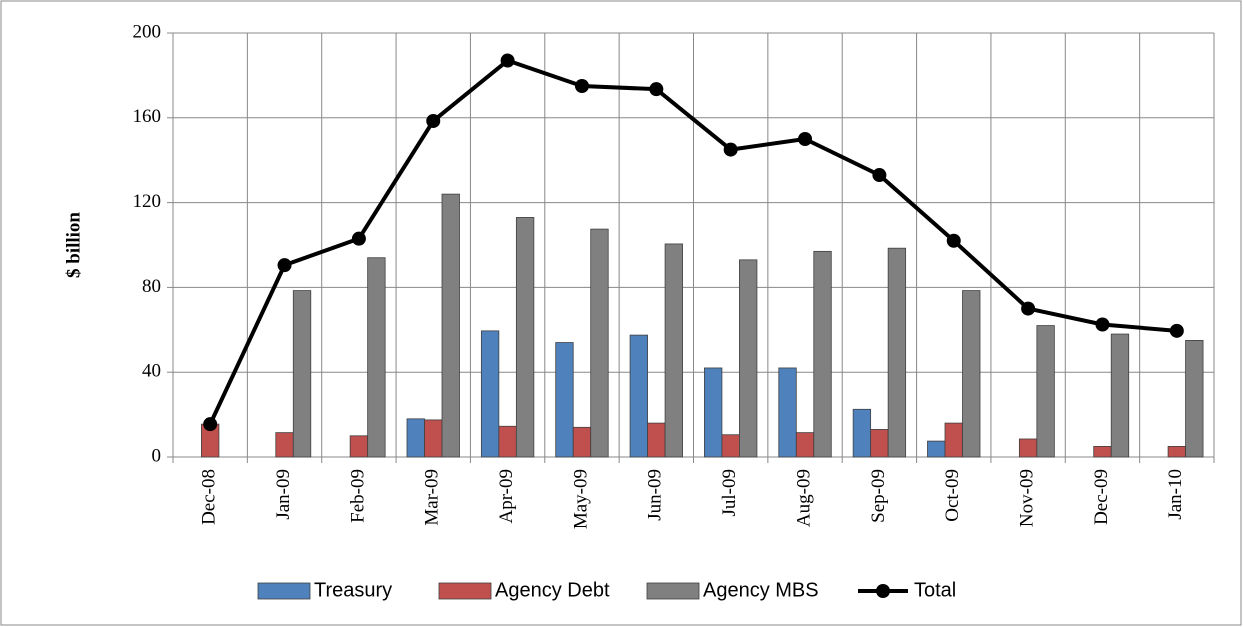  What do you see at coordinates (883, 591) in the screenshot?
I see `legend-marker` at bounding box center [883, 591].